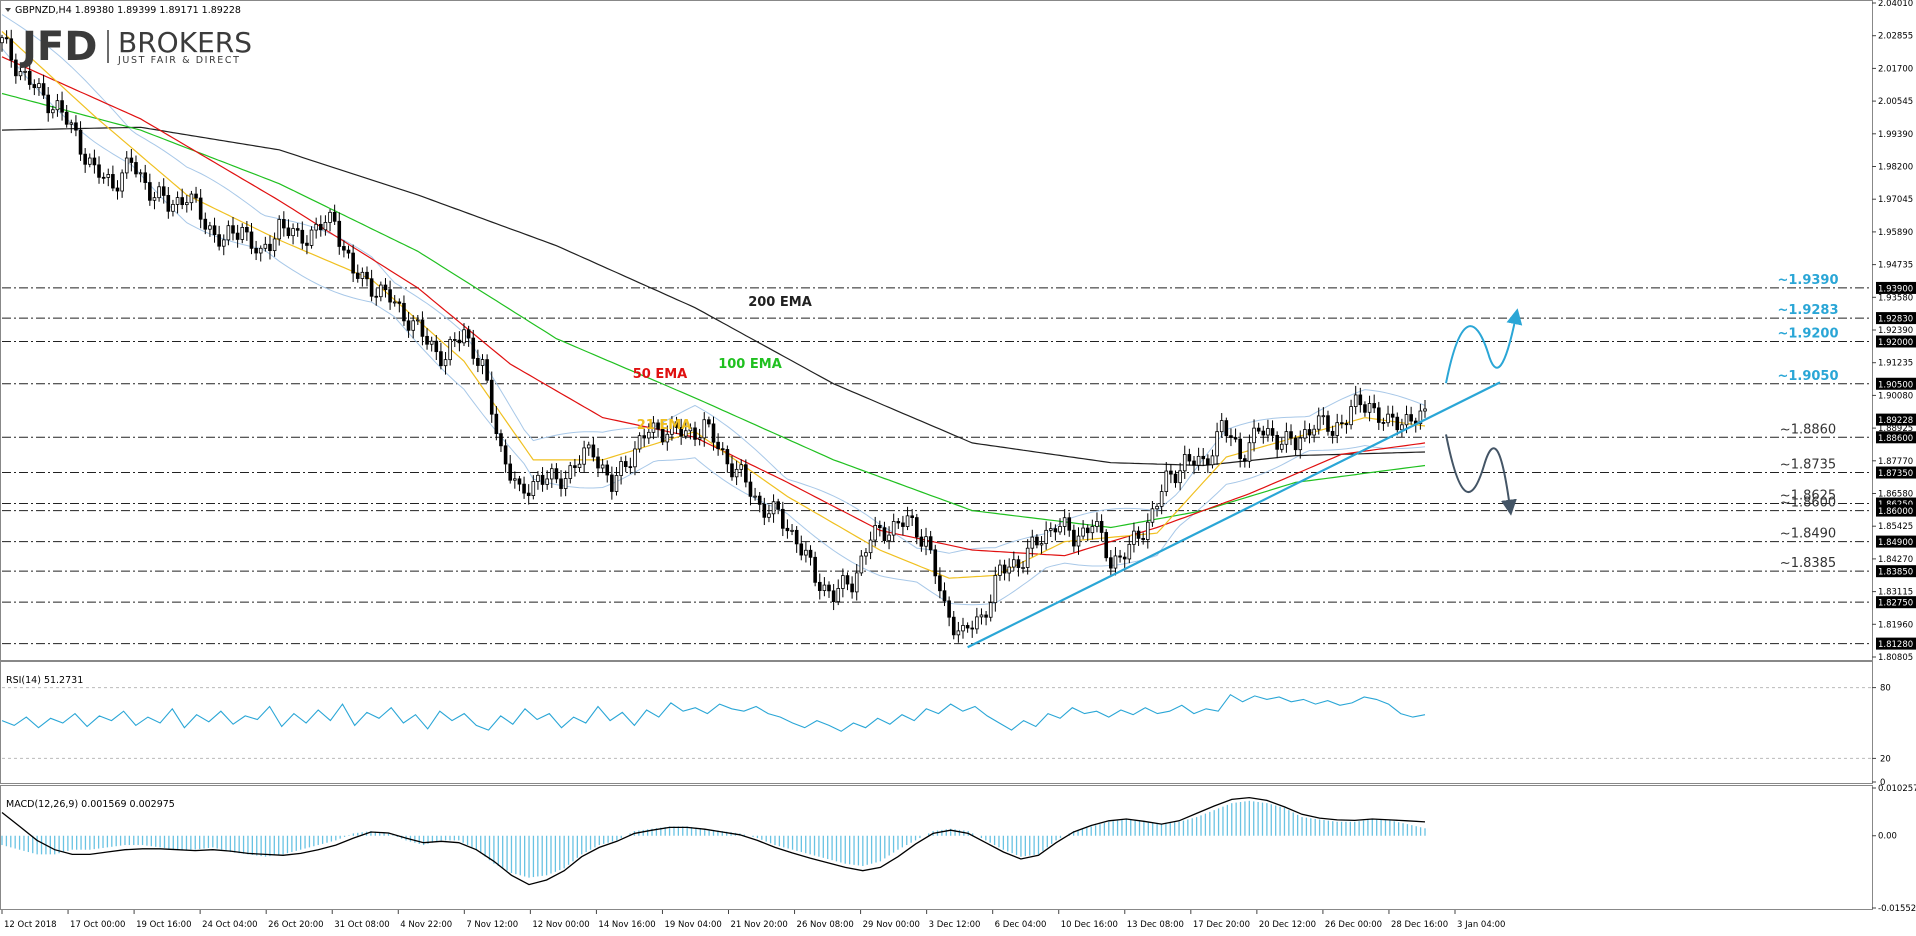  I want to click on macd-title: MACD(12,26,9) 0.001569 0.002975, so click(90, 804).